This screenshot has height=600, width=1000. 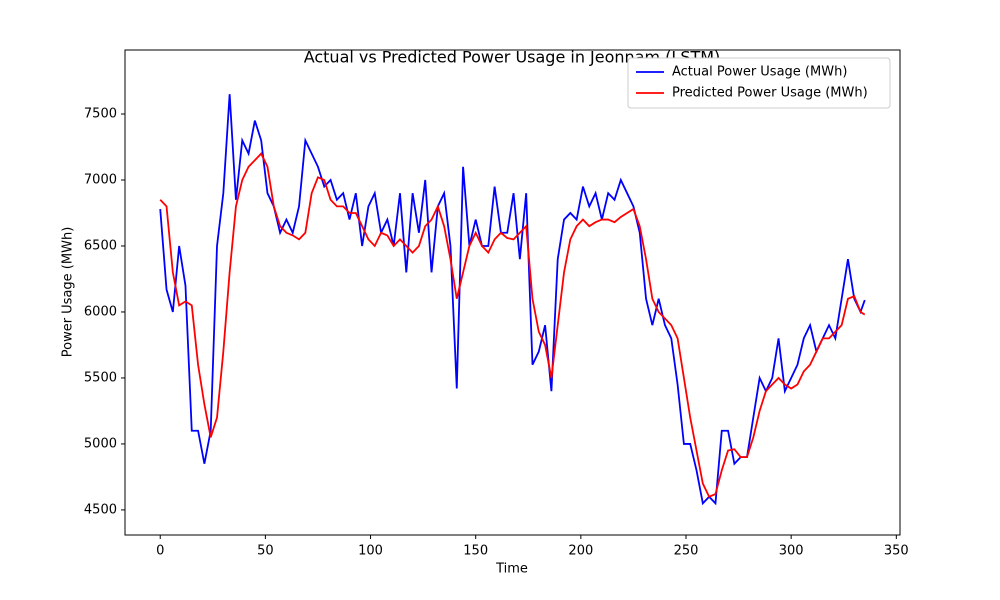 I want to click on legend-label: Predicted Power Usage (MWh), so click(x=770, y=93).